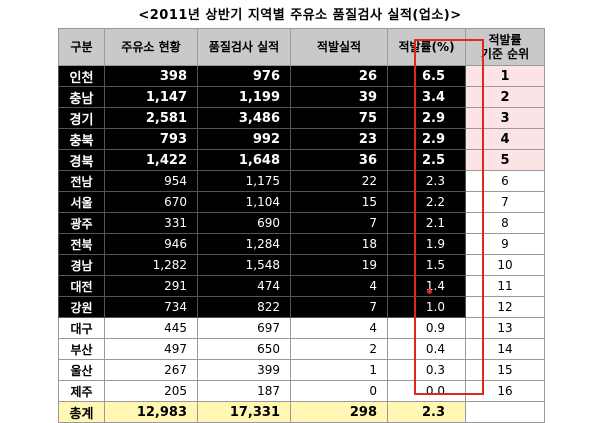  What do you see at coordinates (244, 370) in the screenshot?
I see `cell-inspections: 399` at bounding box center [244, 370].